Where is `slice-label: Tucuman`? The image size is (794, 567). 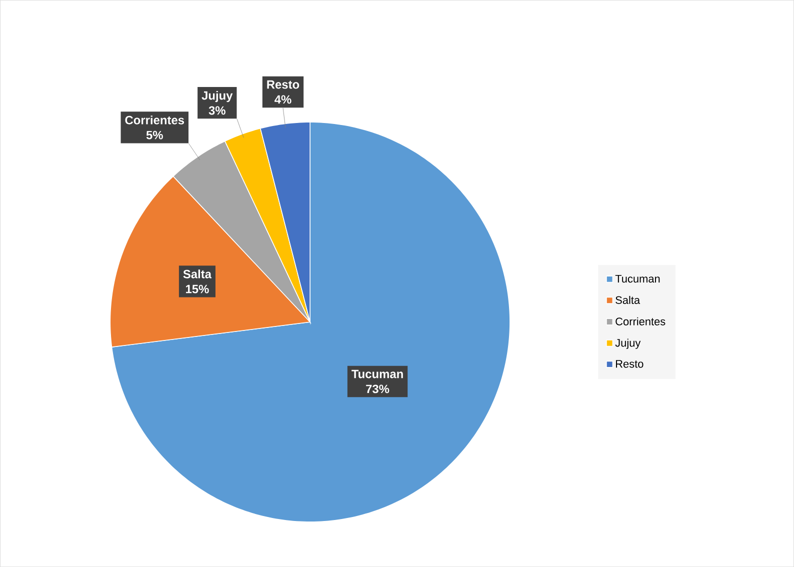 slice-label: Tucuman is located at coordinates (377, 374).